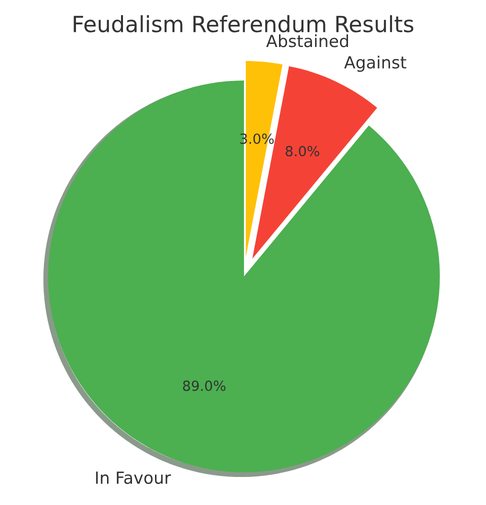 This screenshot has width=486, height=505. What do you see at coordinates (307, 41) in the screenshot?
I see `slice-label: Abstained` at bounding box center [307, 41].